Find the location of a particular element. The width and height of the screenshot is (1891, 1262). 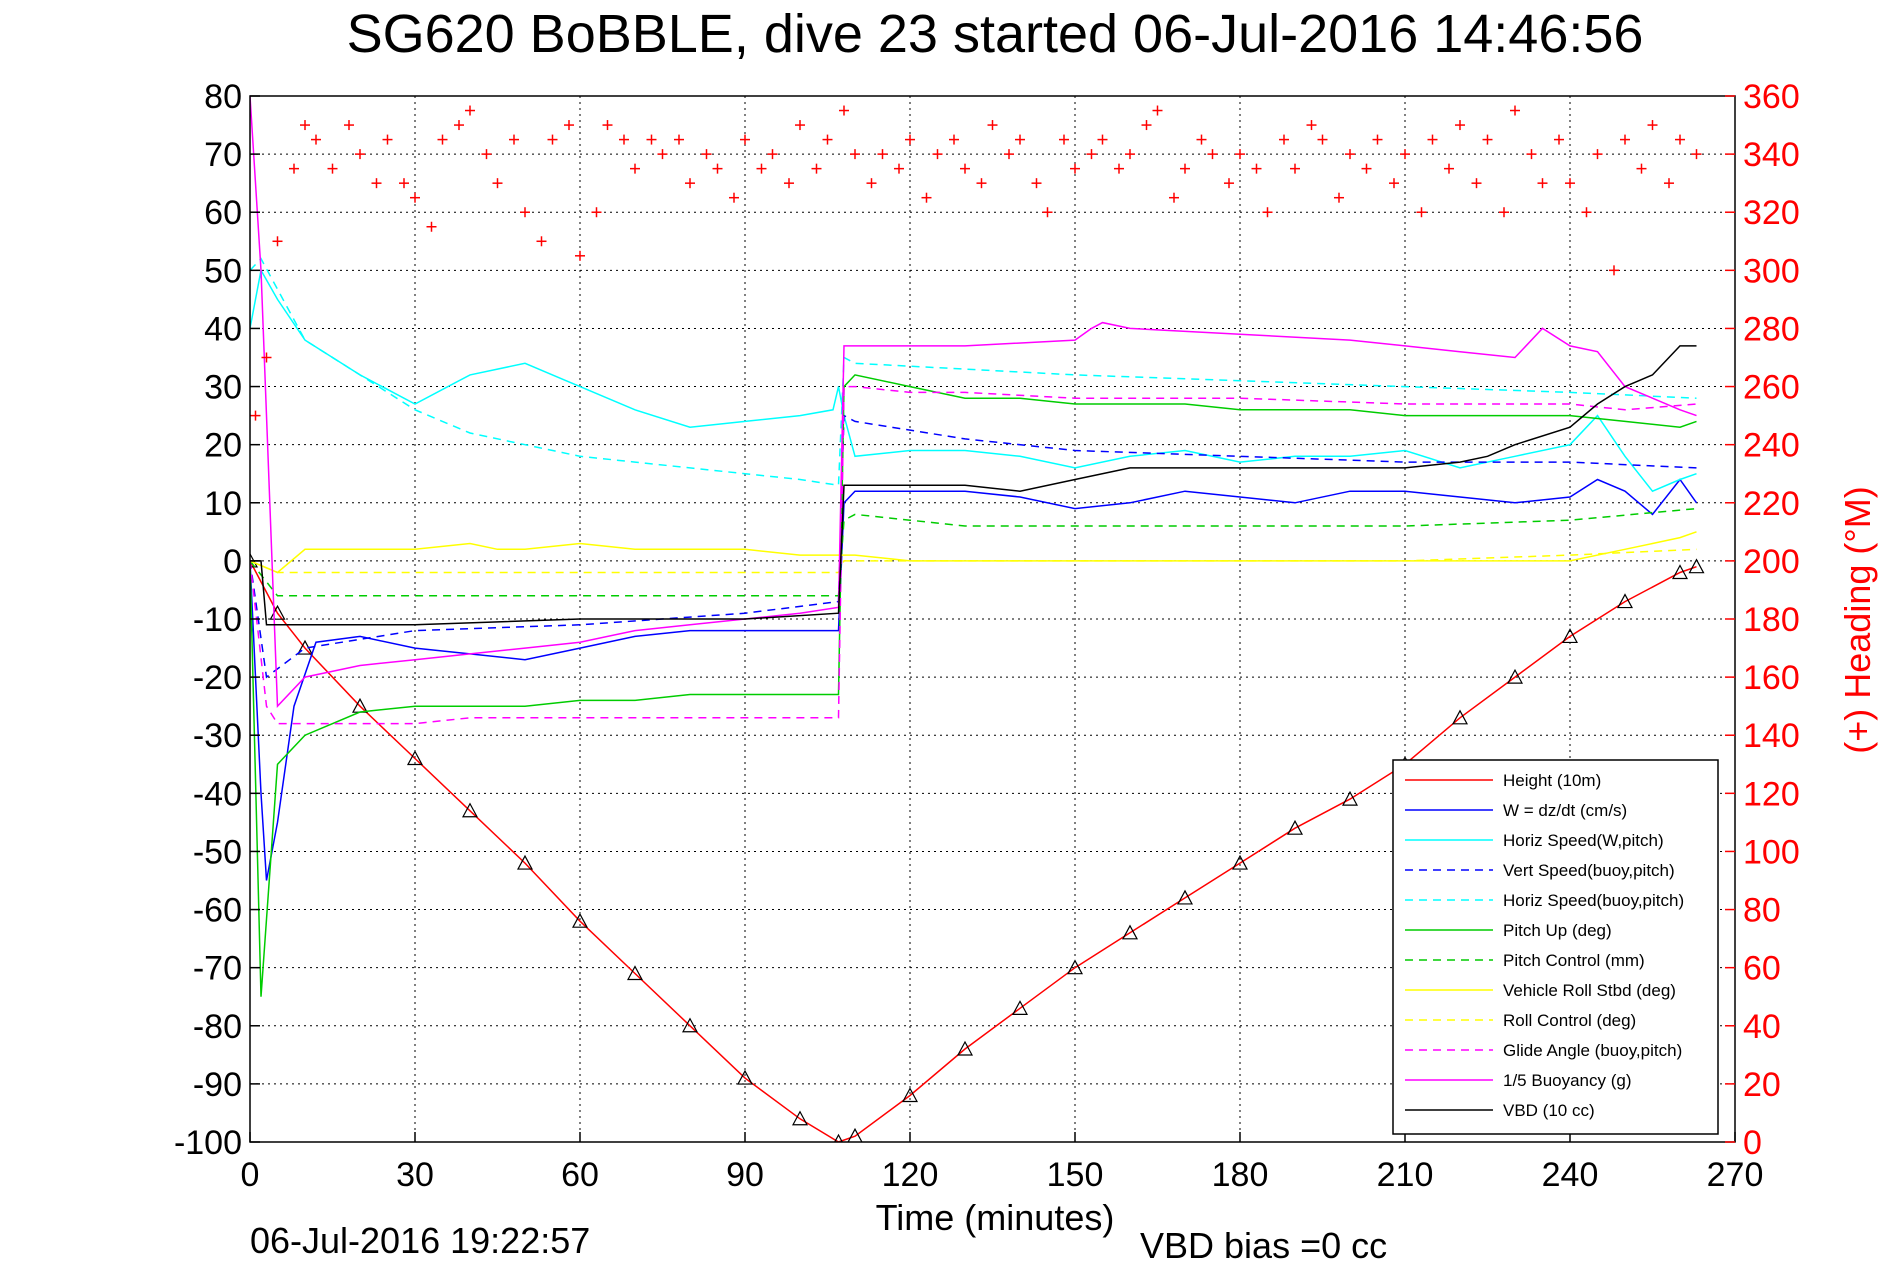

y-tick-label: 40 is located at coordinates (223, 329).